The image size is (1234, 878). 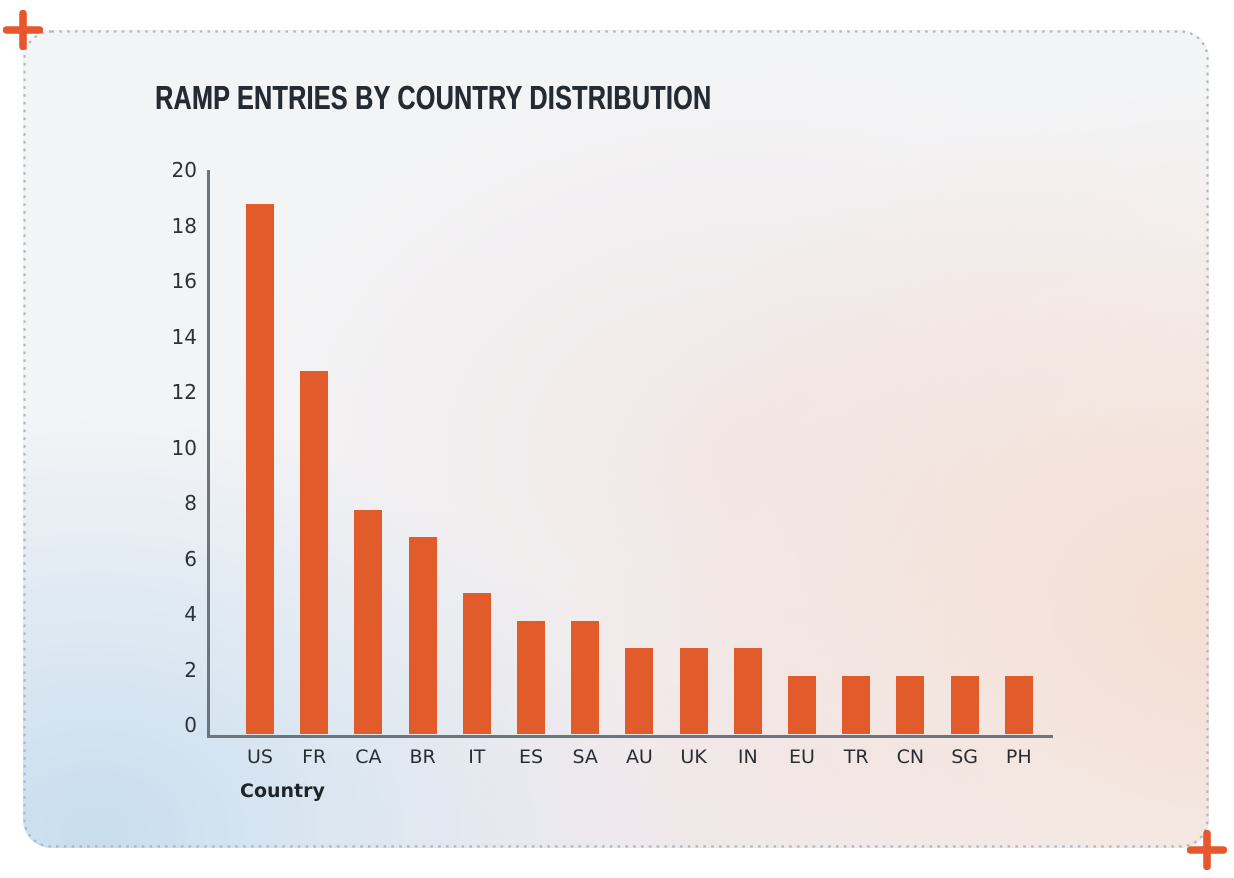 What do you see at coordinates (190, 725) in the screenshot?
I see `y-tick-label: 0` at bounding box center [190, 725].